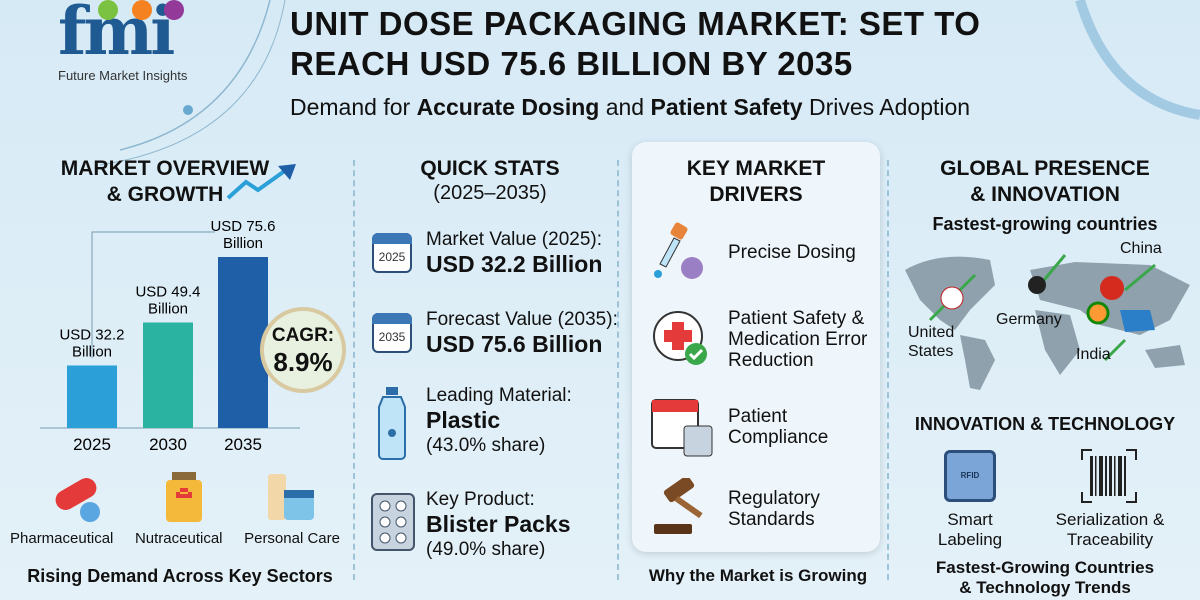 The height and width of the screenshot is (600, 1200). I want to click on bar-2025, so click(92, 396).